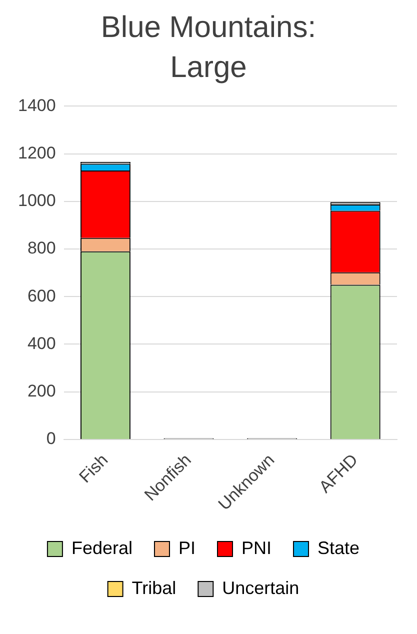  I want to click on y-tick-label: 1000, so click(37, 200).